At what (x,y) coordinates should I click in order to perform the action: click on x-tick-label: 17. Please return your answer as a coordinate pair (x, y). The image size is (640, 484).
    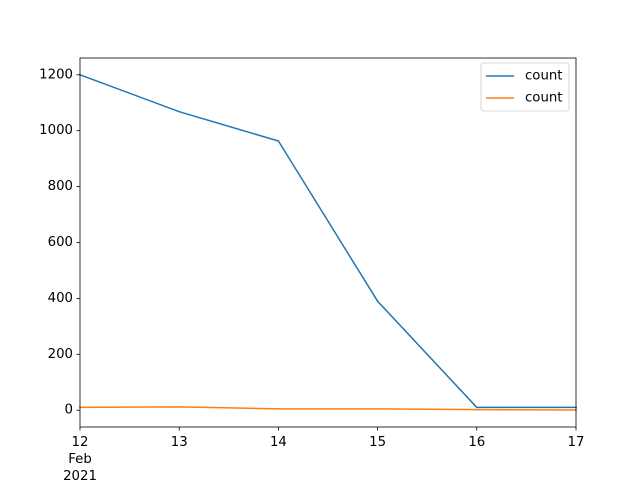
    Looking at the image, I should click on (576, 442).